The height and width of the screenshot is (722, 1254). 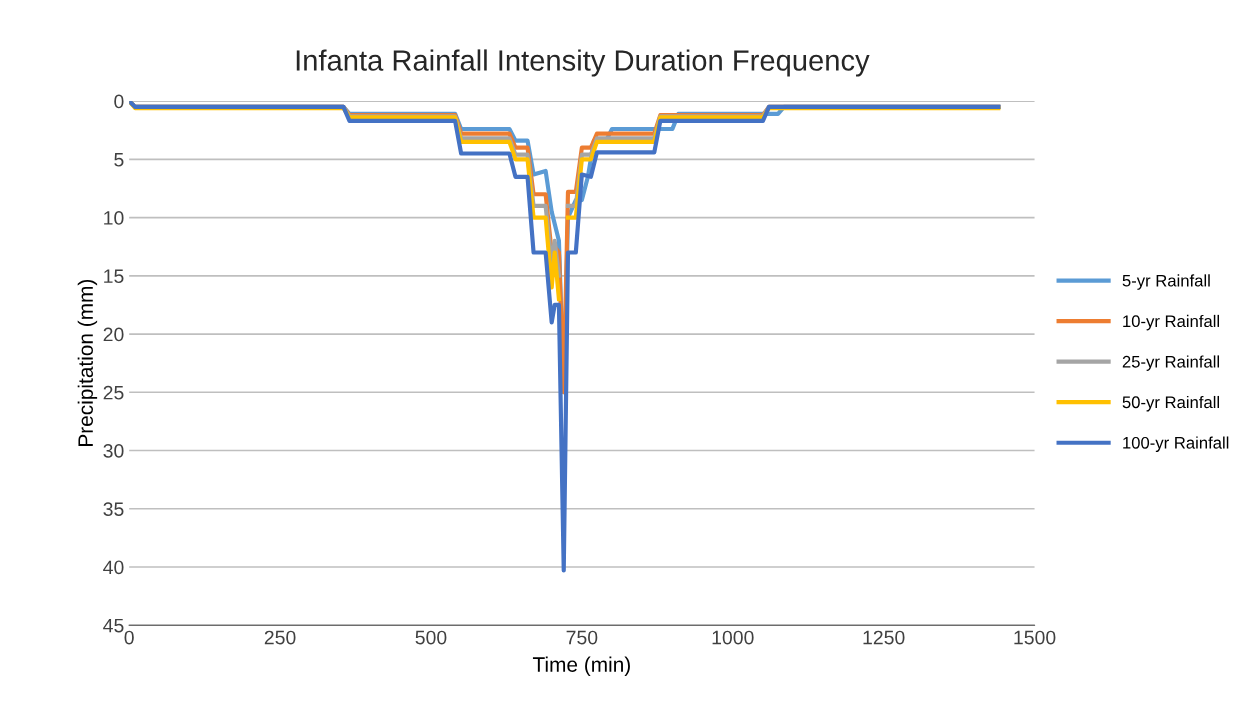 What do you see at coordinates (114, 218) in the screenshot?
I see `y-tick-label: 10` at bounding box center [114, 218].